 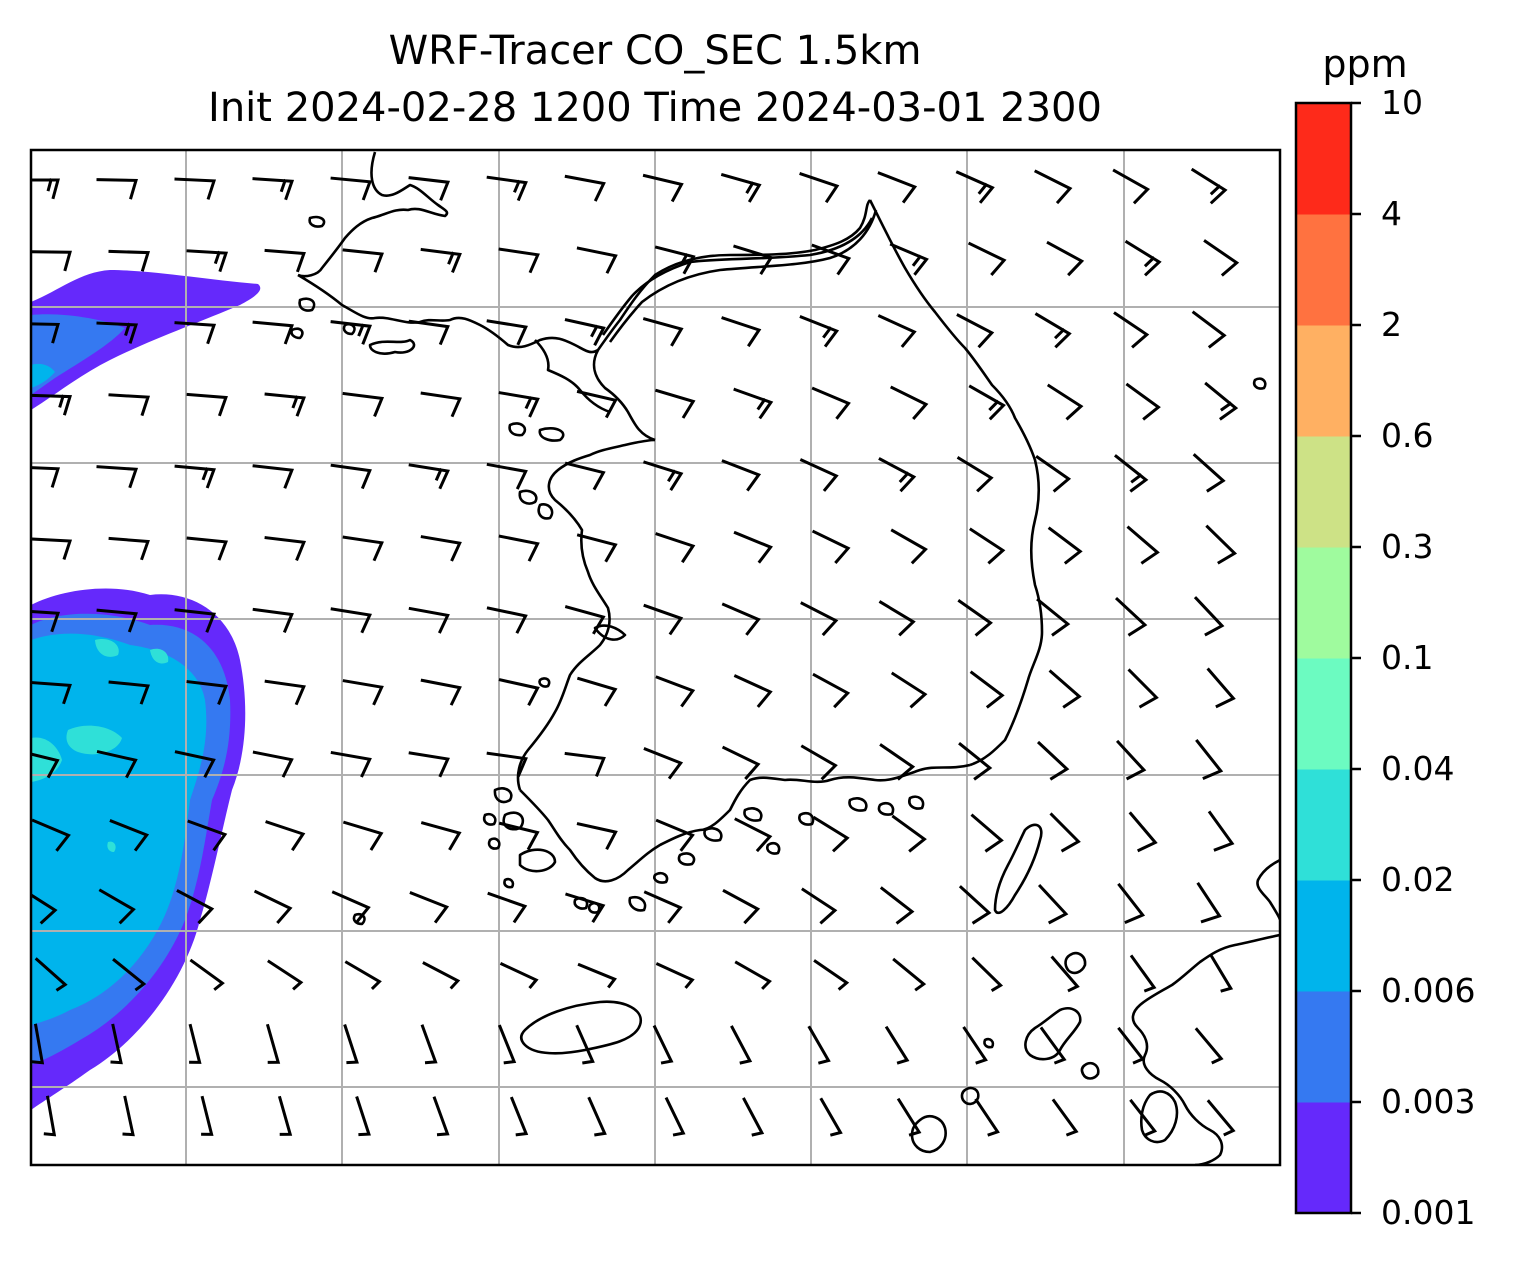 I want to click on colorbar-tick-label: 2, so click(x=1391, y=324).